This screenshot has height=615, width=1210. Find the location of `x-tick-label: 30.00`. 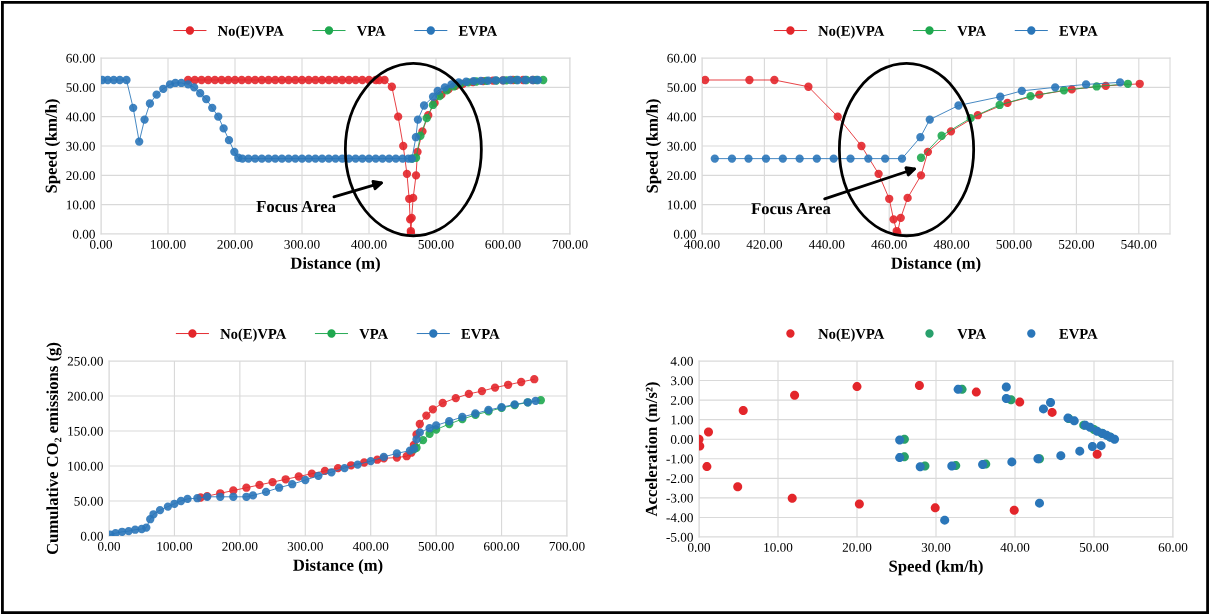

x-tick-label: 30.00 is located at coordinates (936, 547).